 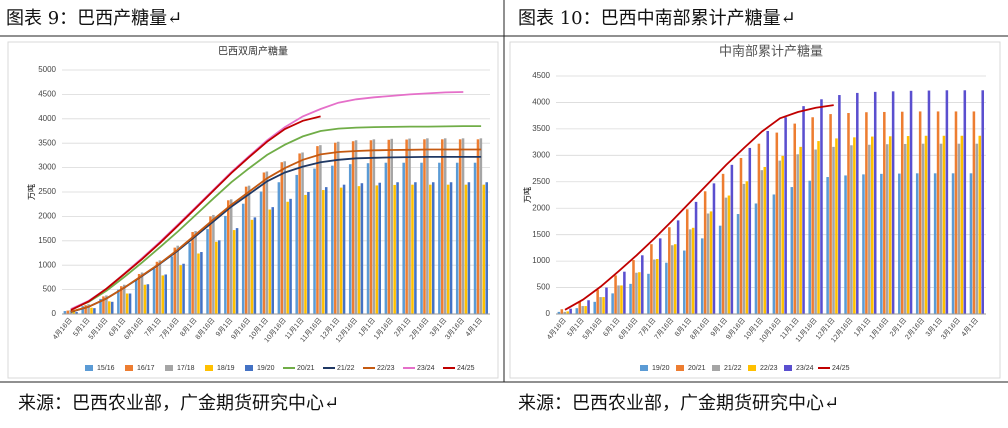 What do you see at coordinates (541, 234) in the screenshot?
I see `y-tick-label: 1500` at bounding box center [541, 234].